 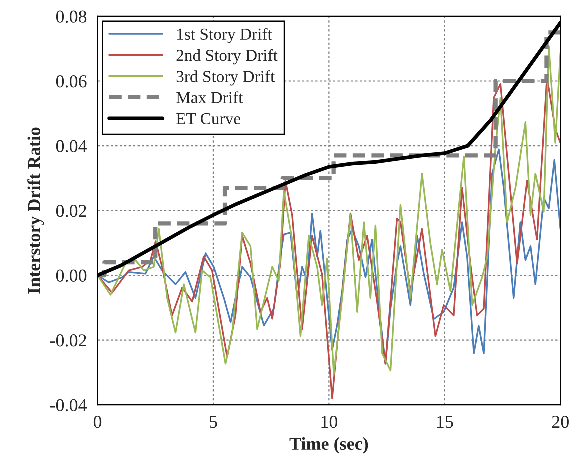 I want to click on y-tick-label: 0.02, so click(x=71, y=211).